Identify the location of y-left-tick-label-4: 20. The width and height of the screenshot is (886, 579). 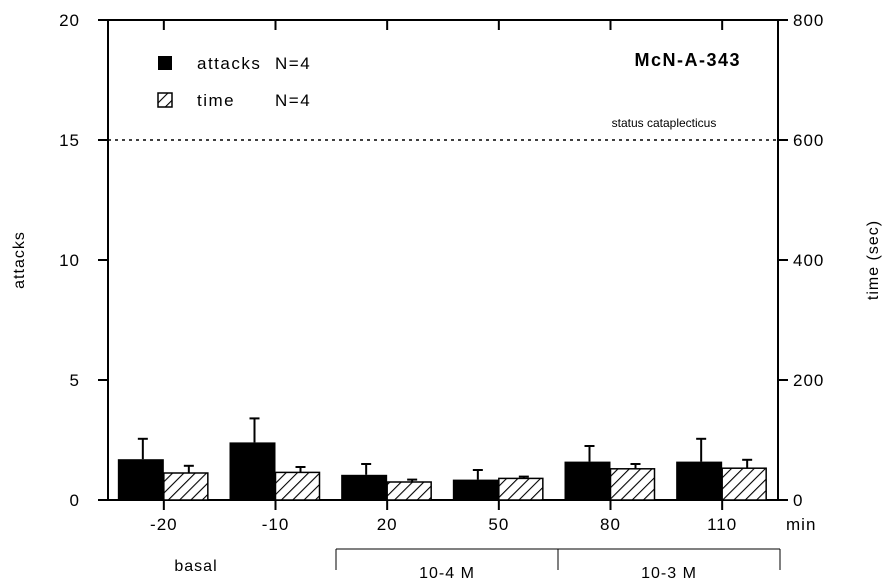
(69, 20).